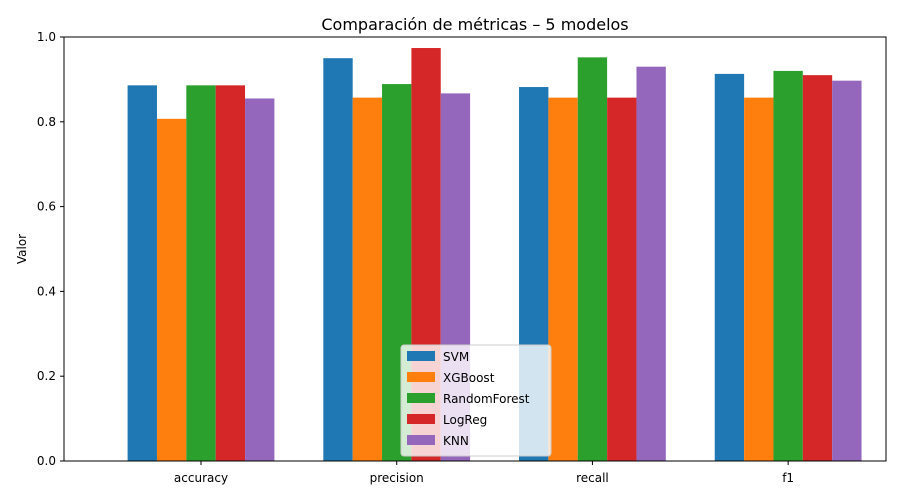 The width and height of the screenshot is (900, 500). I want to click on x-tick-label: precision, so click(397, 478).